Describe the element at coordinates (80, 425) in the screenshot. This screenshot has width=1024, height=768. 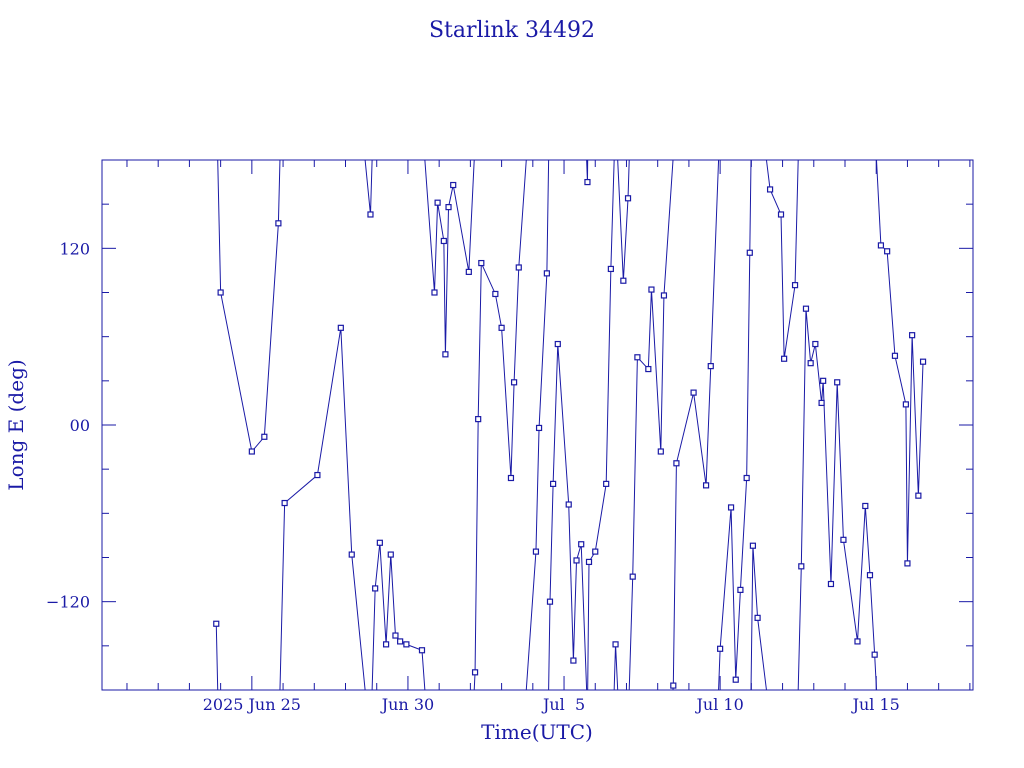
I see `y-tick-label: 00` at that location.